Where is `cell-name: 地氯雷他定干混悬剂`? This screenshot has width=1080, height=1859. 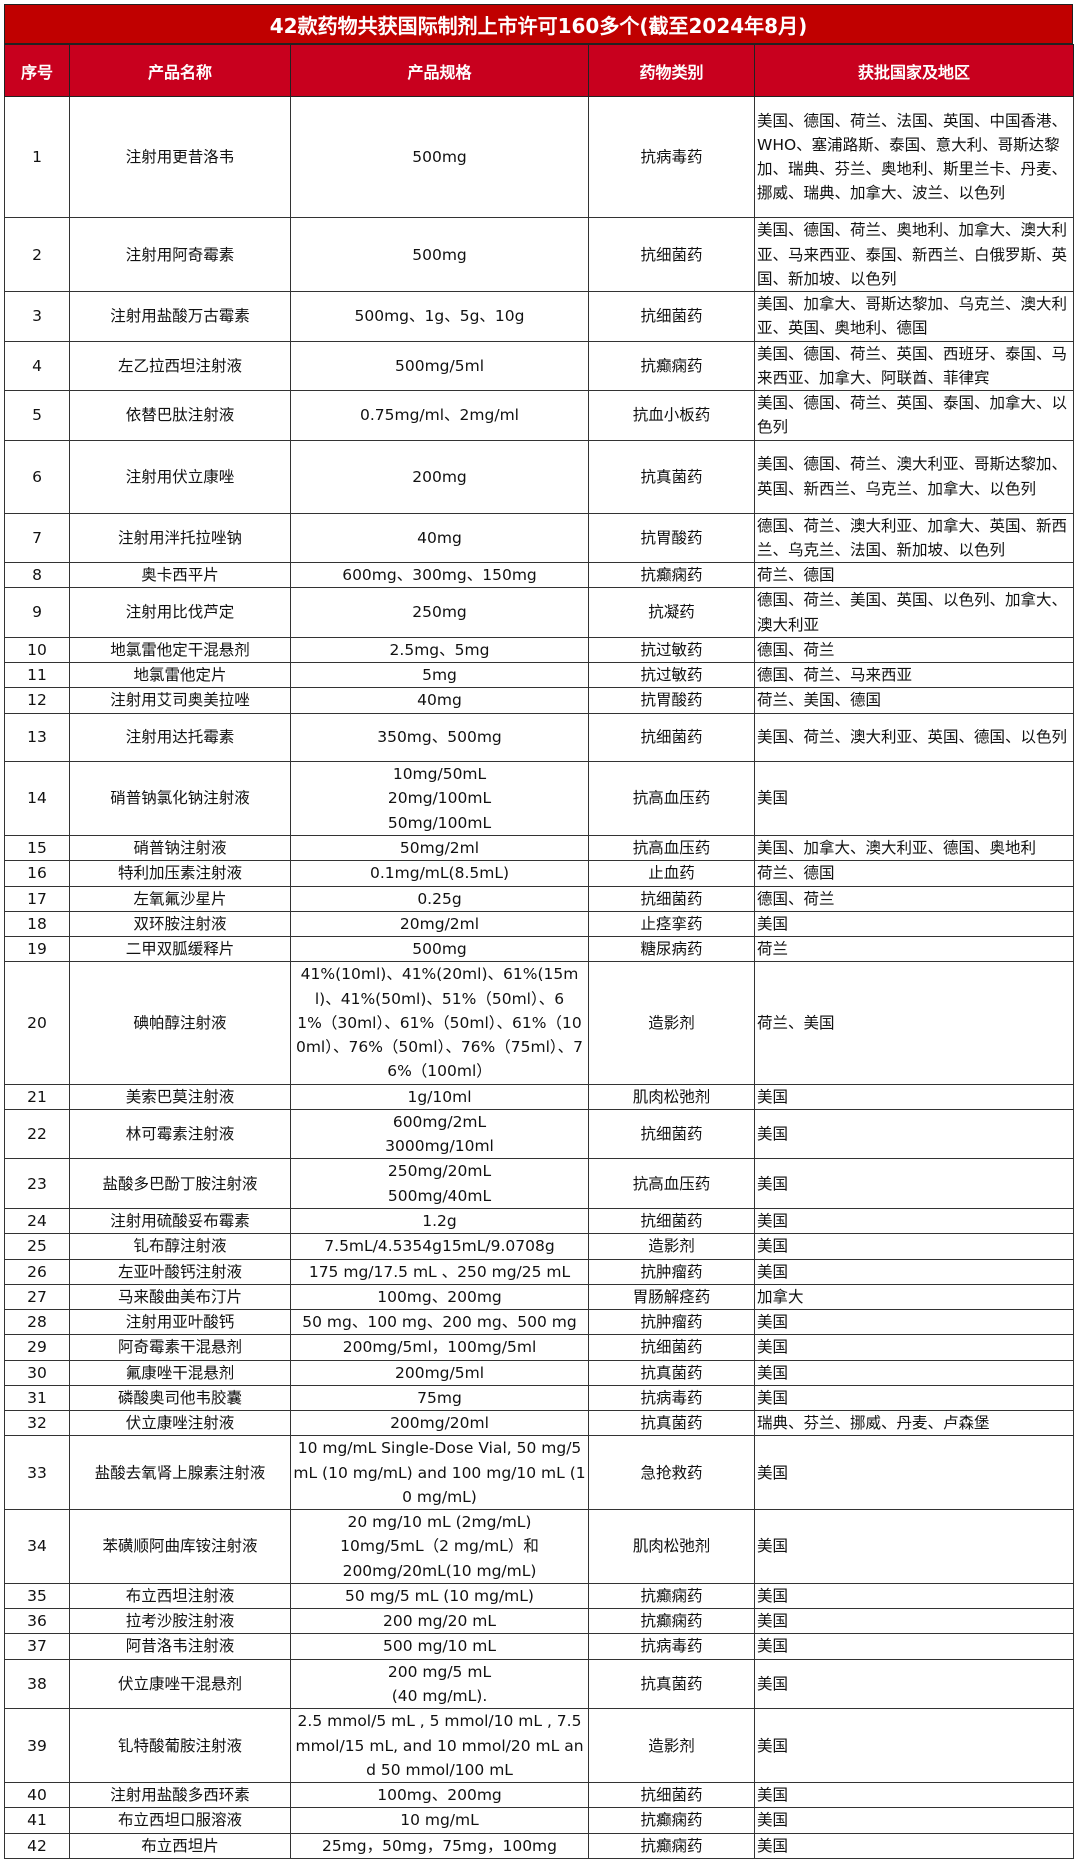 cell-name: 地氯雷他定干混悬剂 is located at coordinates (180, 650).